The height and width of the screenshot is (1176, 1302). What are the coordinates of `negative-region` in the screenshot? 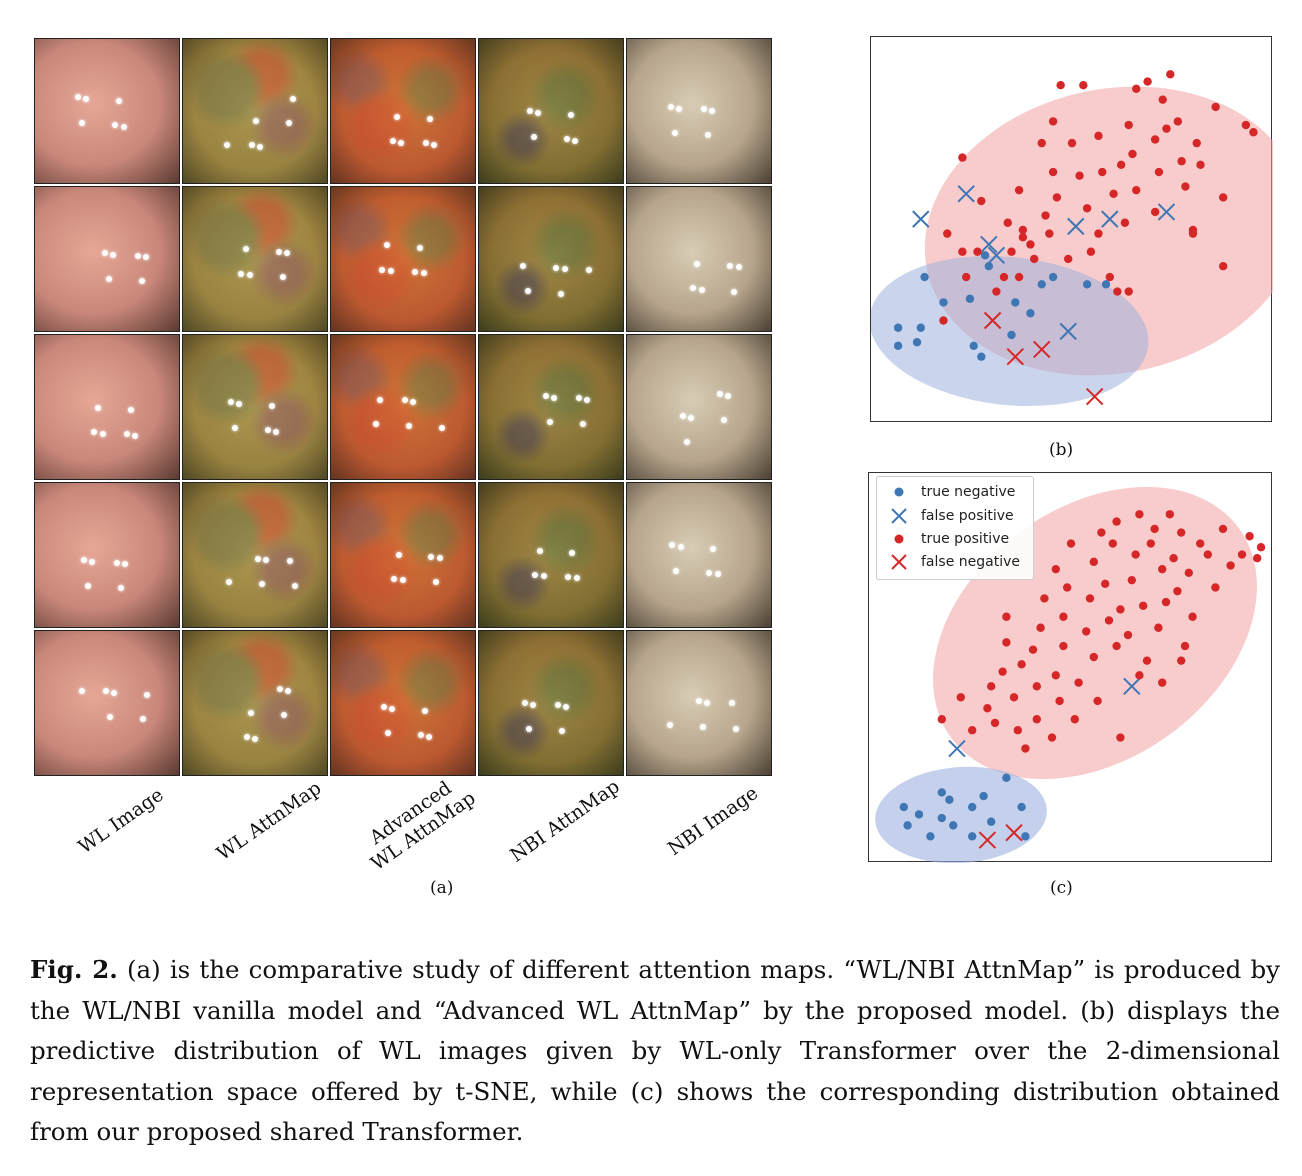 It's located at (1010, 331).